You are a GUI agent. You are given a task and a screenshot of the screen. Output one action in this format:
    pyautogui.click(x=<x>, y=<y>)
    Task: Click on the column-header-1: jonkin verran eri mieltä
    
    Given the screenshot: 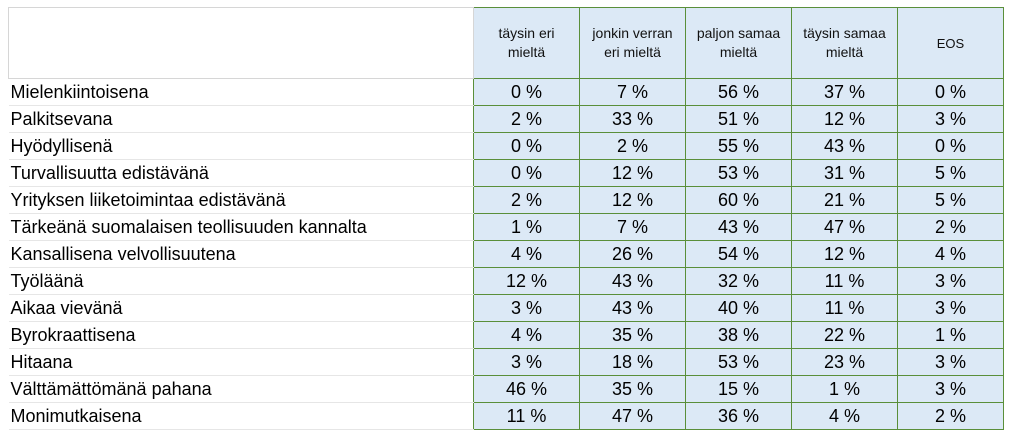 What is the action you would take?
    pyautogui.click(x=632, y=43)
    